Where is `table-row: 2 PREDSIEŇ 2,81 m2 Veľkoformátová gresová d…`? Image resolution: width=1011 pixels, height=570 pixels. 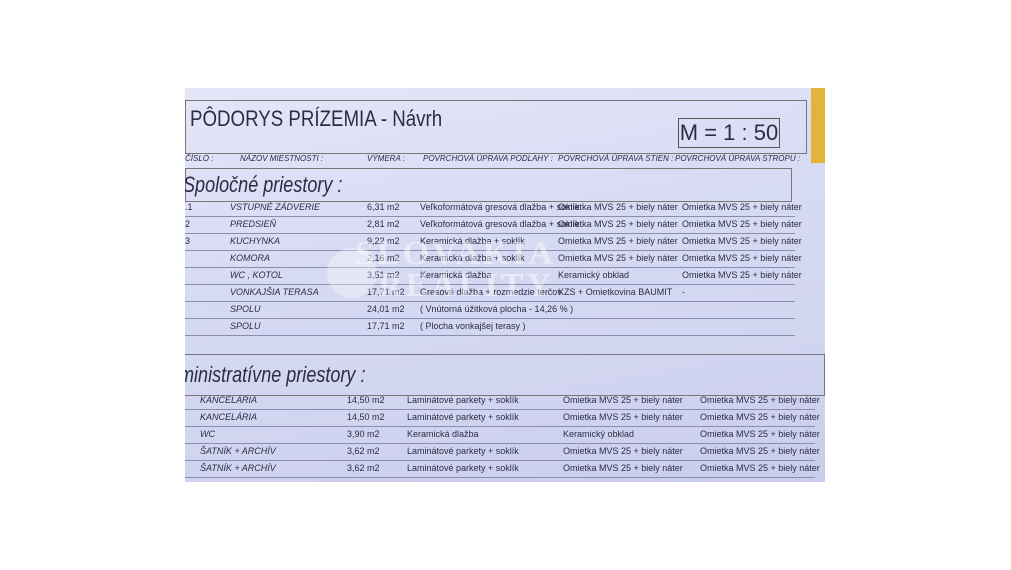 table-row: 2 PREDSIEŇ 2,81 m2 Veľkoformátová gresová d… is located at coordinates (493, 225).